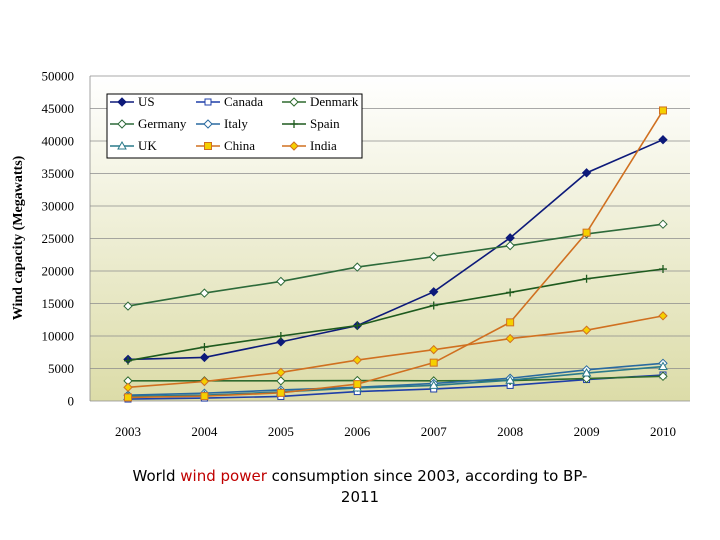 Image resolution: width=720 pixels, height=540 pixels. I want to click on y-tick-label: 0, so click(71, 401).